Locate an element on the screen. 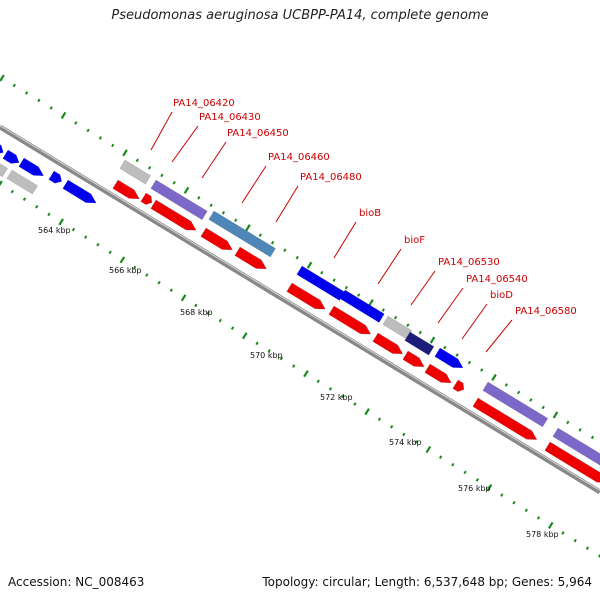 The height and width of the screenshot is (600, 600). scale-label: 568 kbp is located at coordinates (196, 312).